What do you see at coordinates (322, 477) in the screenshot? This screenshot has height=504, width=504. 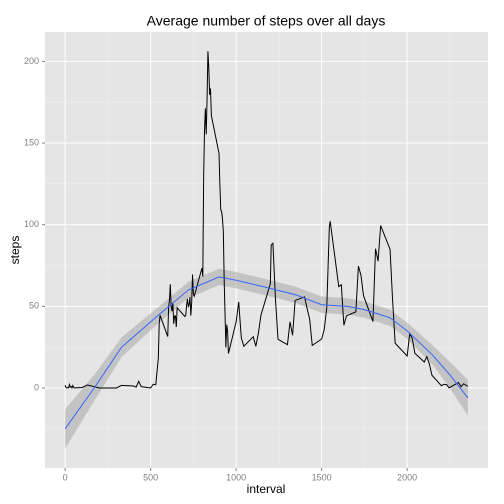 I see `x-tick-label: 1500` at bounding box center [322, 477].